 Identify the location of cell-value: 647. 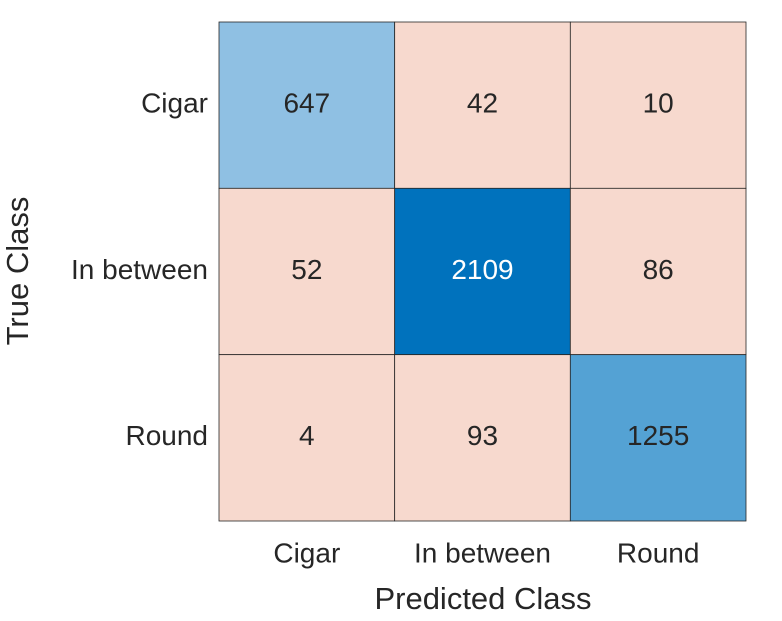
(306, 103).